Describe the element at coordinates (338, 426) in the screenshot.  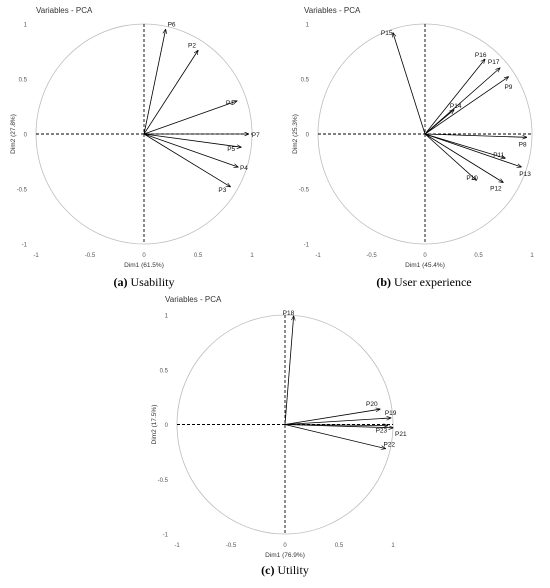
I see `vector-arrow-p21` at that location.